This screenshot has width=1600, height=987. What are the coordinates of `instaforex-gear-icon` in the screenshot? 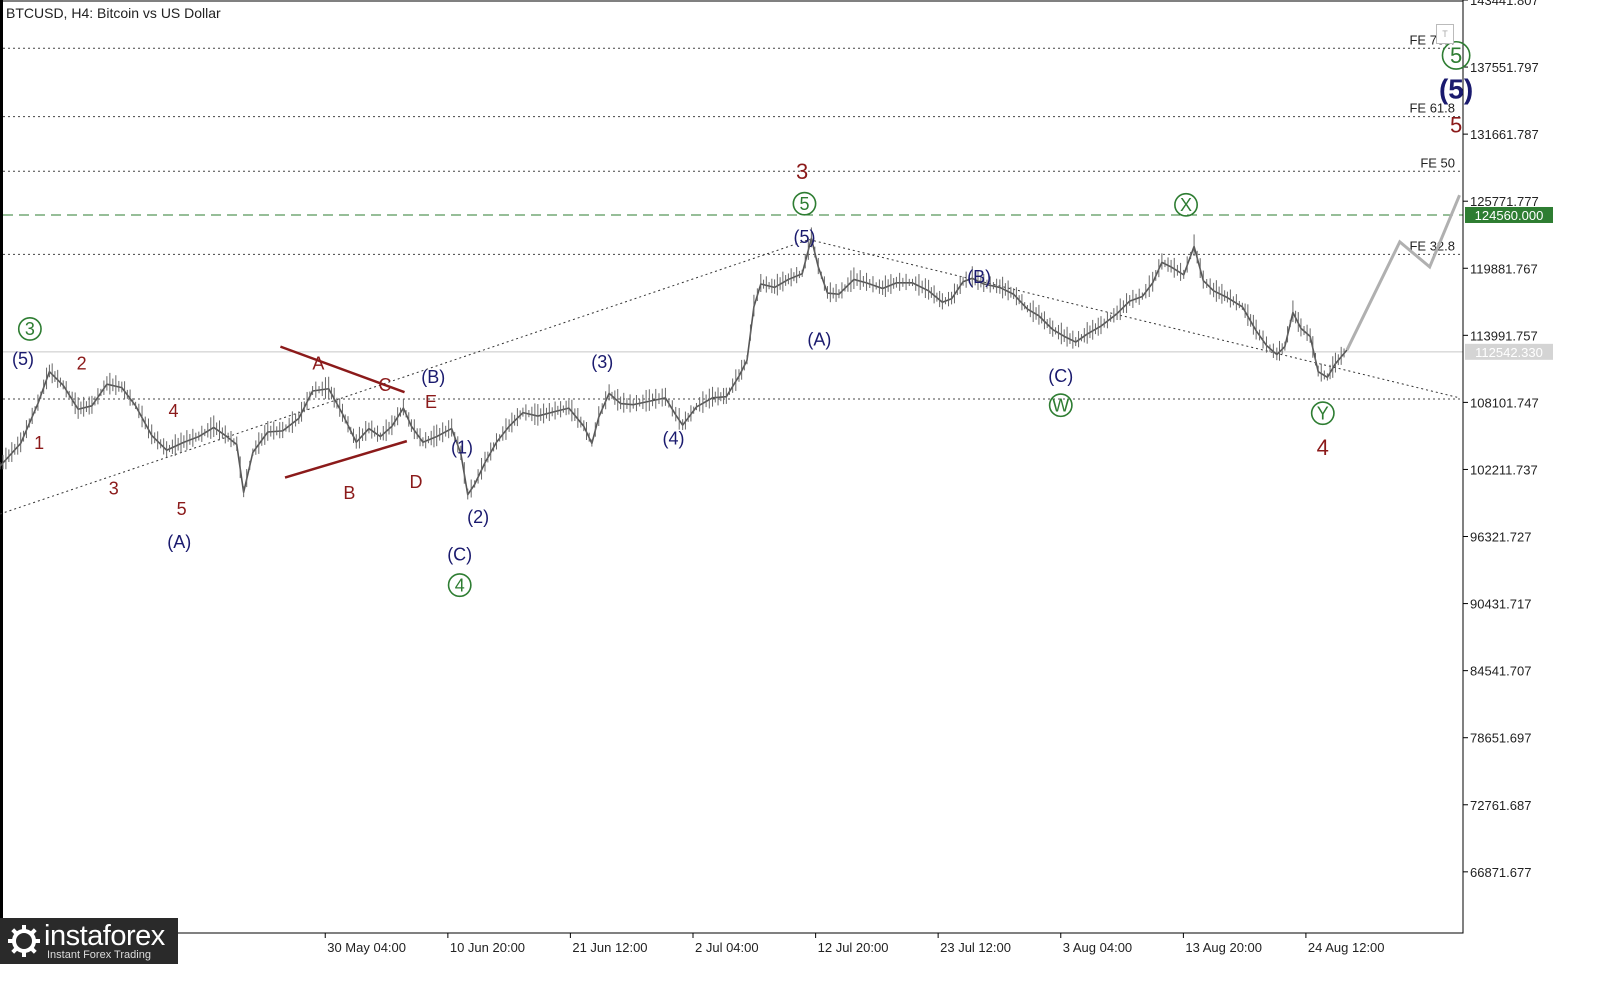 It's located at (24, 941).